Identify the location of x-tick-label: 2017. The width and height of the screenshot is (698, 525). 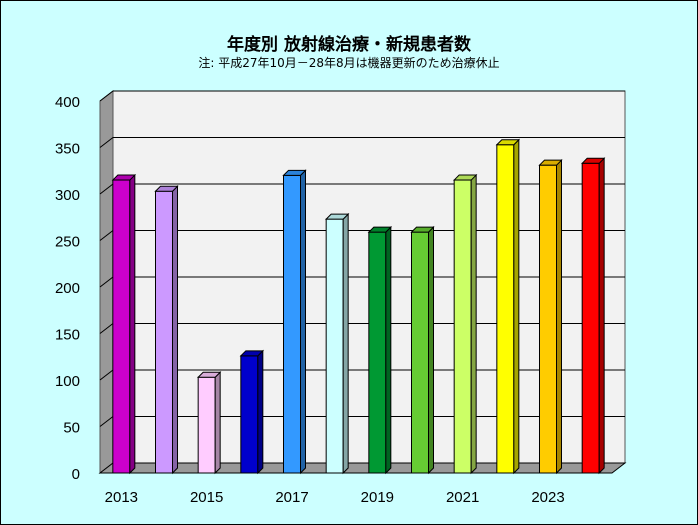
(291, 497).